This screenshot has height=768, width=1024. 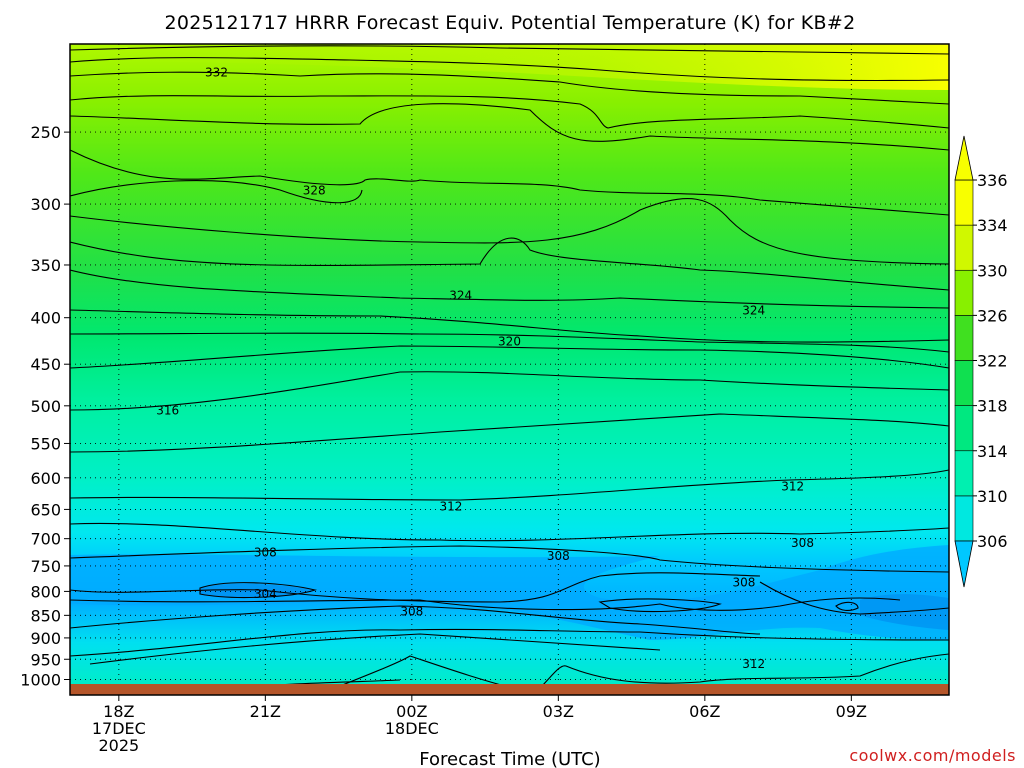 I want to click on cold-pocket-band, so click(x=509, y=592).